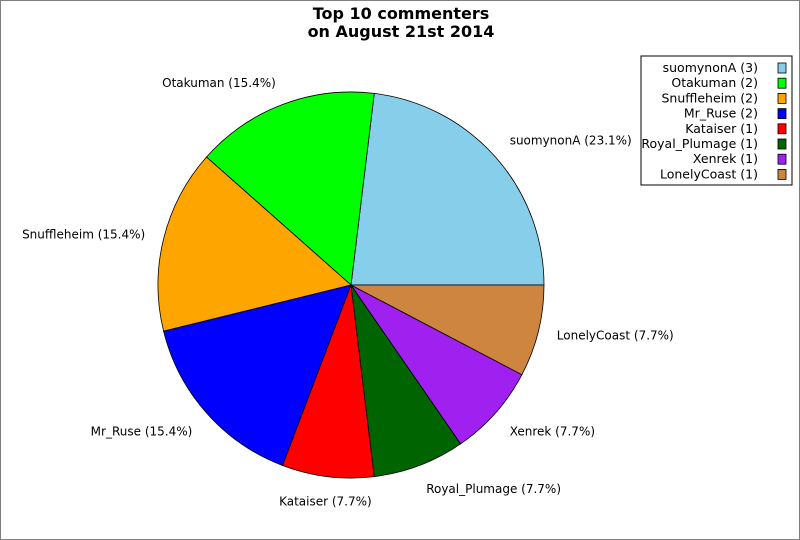 The height and width of the screenshot is (540, 800). What do you see at coordinates (571, 140) in the screenshot?
I see `slice-label-suomynona: suomynonA (23.1%)` at bounding box center [571, 140].